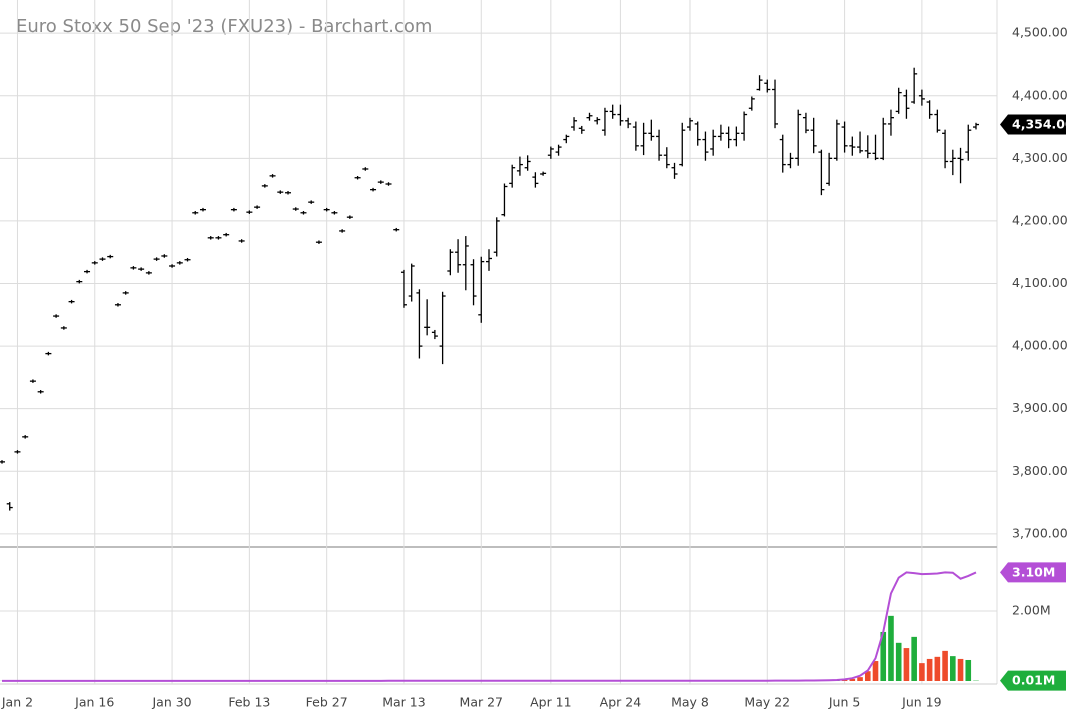 This screenshot has height=716, width=1070. What do you see at coordinates (249, 702) in the screenshot?
I see `x-tick-label: Feb 13` at bounding box center [249, 702].